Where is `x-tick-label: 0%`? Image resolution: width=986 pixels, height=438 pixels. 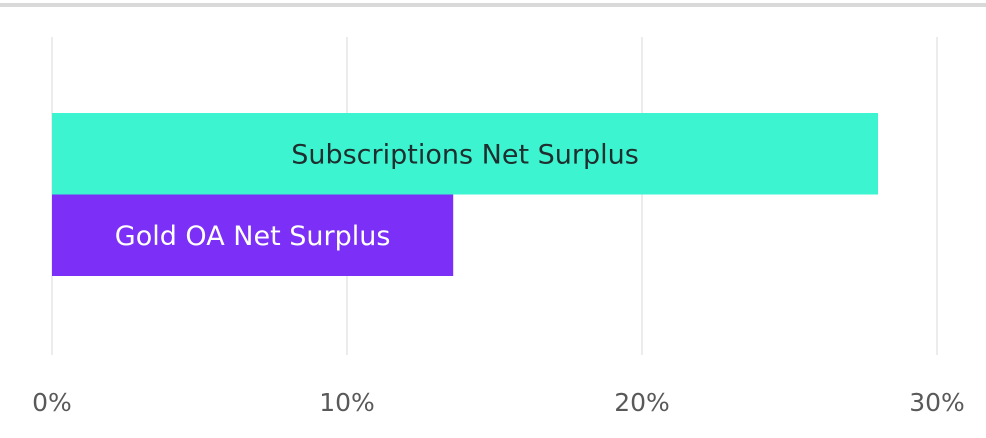 x-tick-label: 0% is located at coordinates (52, 402).